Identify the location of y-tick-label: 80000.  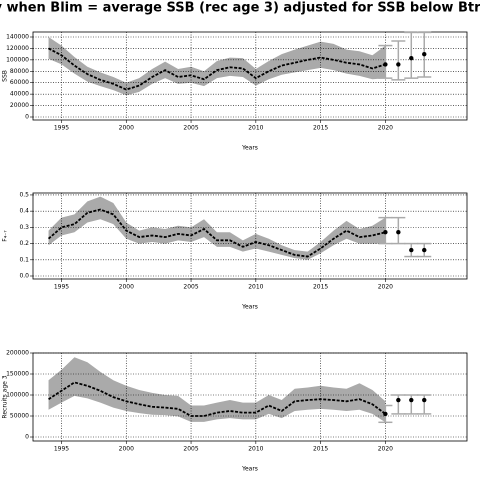
(19, 71).